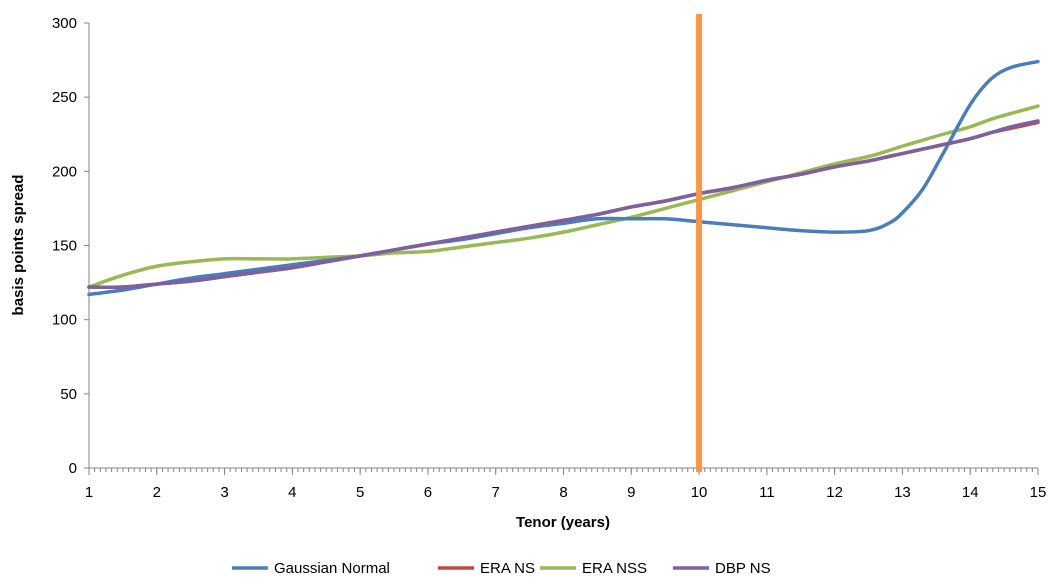 Image resolution: width=1049 pixels, height=584 pixels. What do you see at coordinates (631, 492) in the screenshot?
I see `x-tick-label: 9` at bounding box center [631, 492].